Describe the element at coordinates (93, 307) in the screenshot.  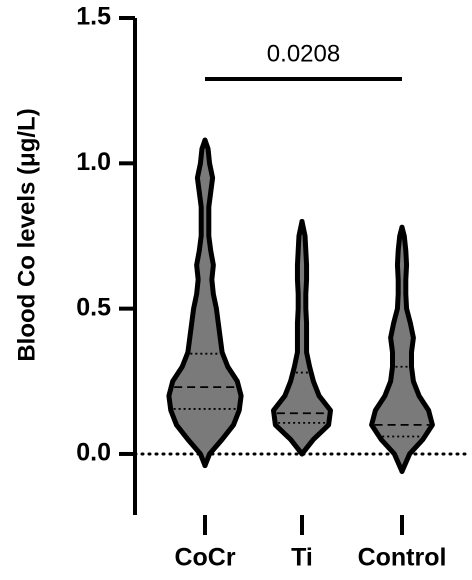
I see `y-tick-label: 0.5` at that location.